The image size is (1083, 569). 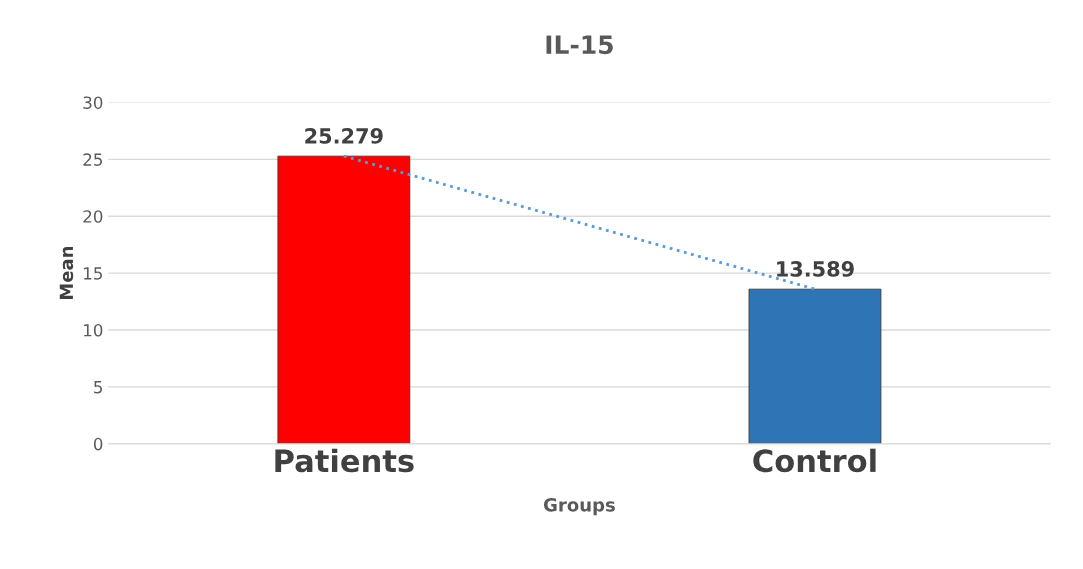 I want to click on y-axis-title: Mean, so click(x=66, y=273).